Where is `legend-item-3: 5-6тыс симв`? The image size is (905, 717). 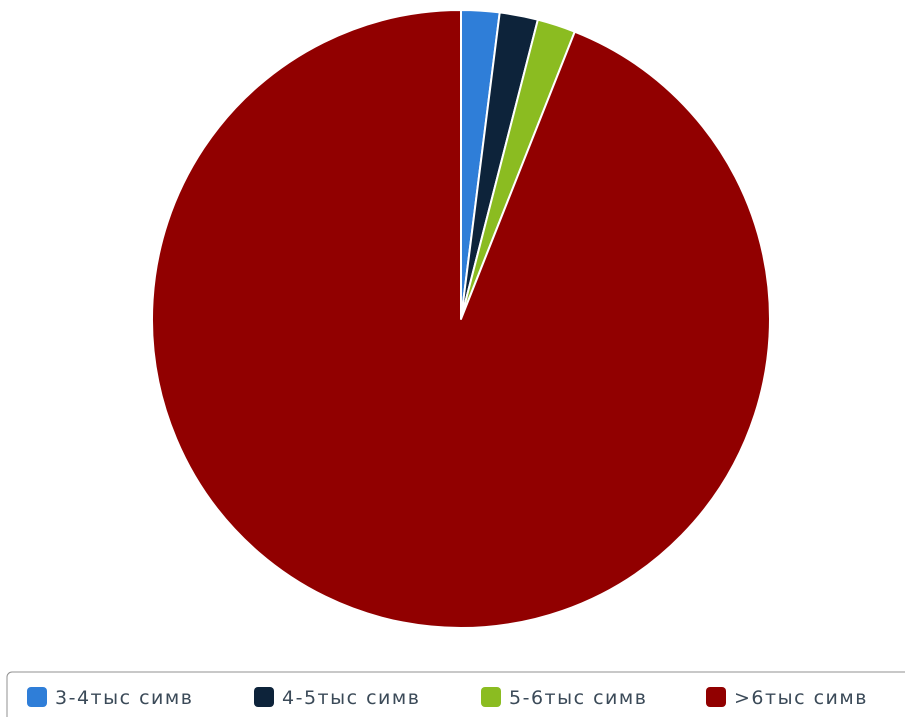
legend-item-3: 5-6тыс симв is located at coordinates (564, 698).